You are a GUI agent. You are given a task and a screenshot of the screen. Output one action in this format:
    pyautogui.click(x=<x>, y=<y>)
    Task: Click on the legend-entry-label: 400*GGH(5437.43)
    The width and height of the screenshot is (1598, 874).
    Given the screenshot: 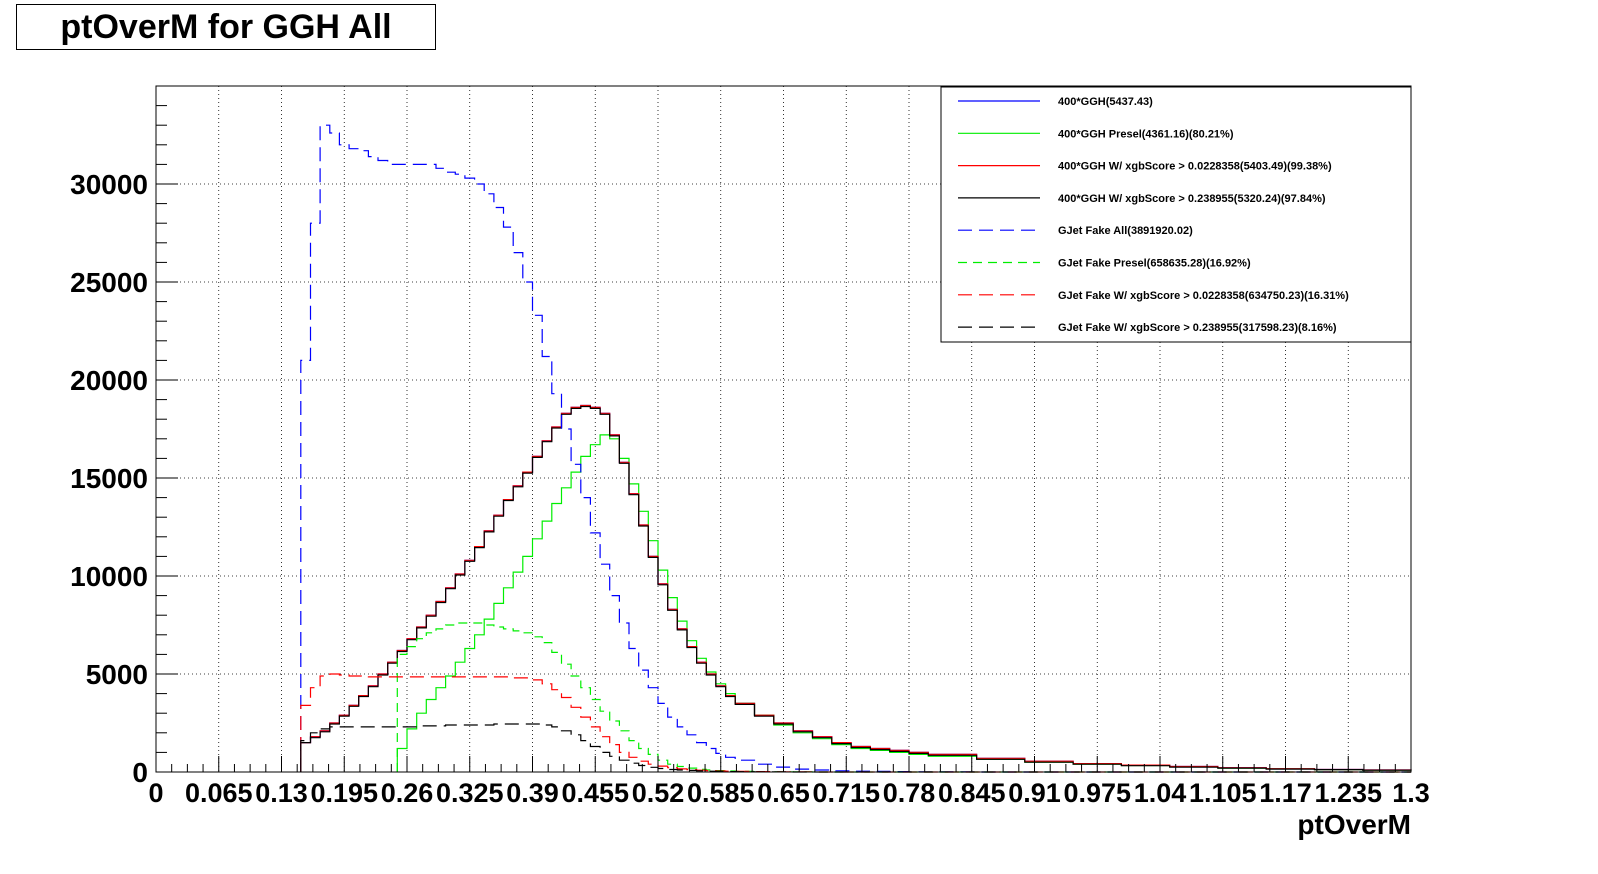 What is the action you would take?
    pyautogui.click(x=1105, y=102)
    